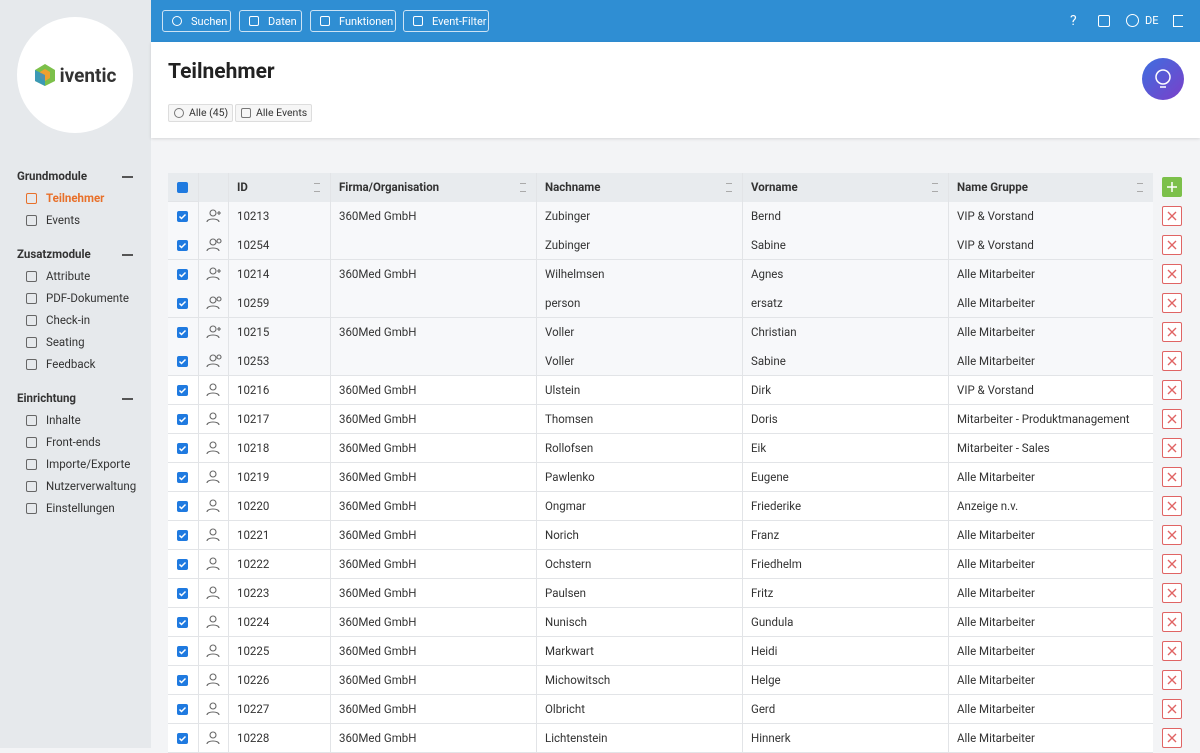 This screenshot has height=753, width=1200. Describe the element at coordinates (639, 303) in the screenshot. I see `table-cell: person` at that location.